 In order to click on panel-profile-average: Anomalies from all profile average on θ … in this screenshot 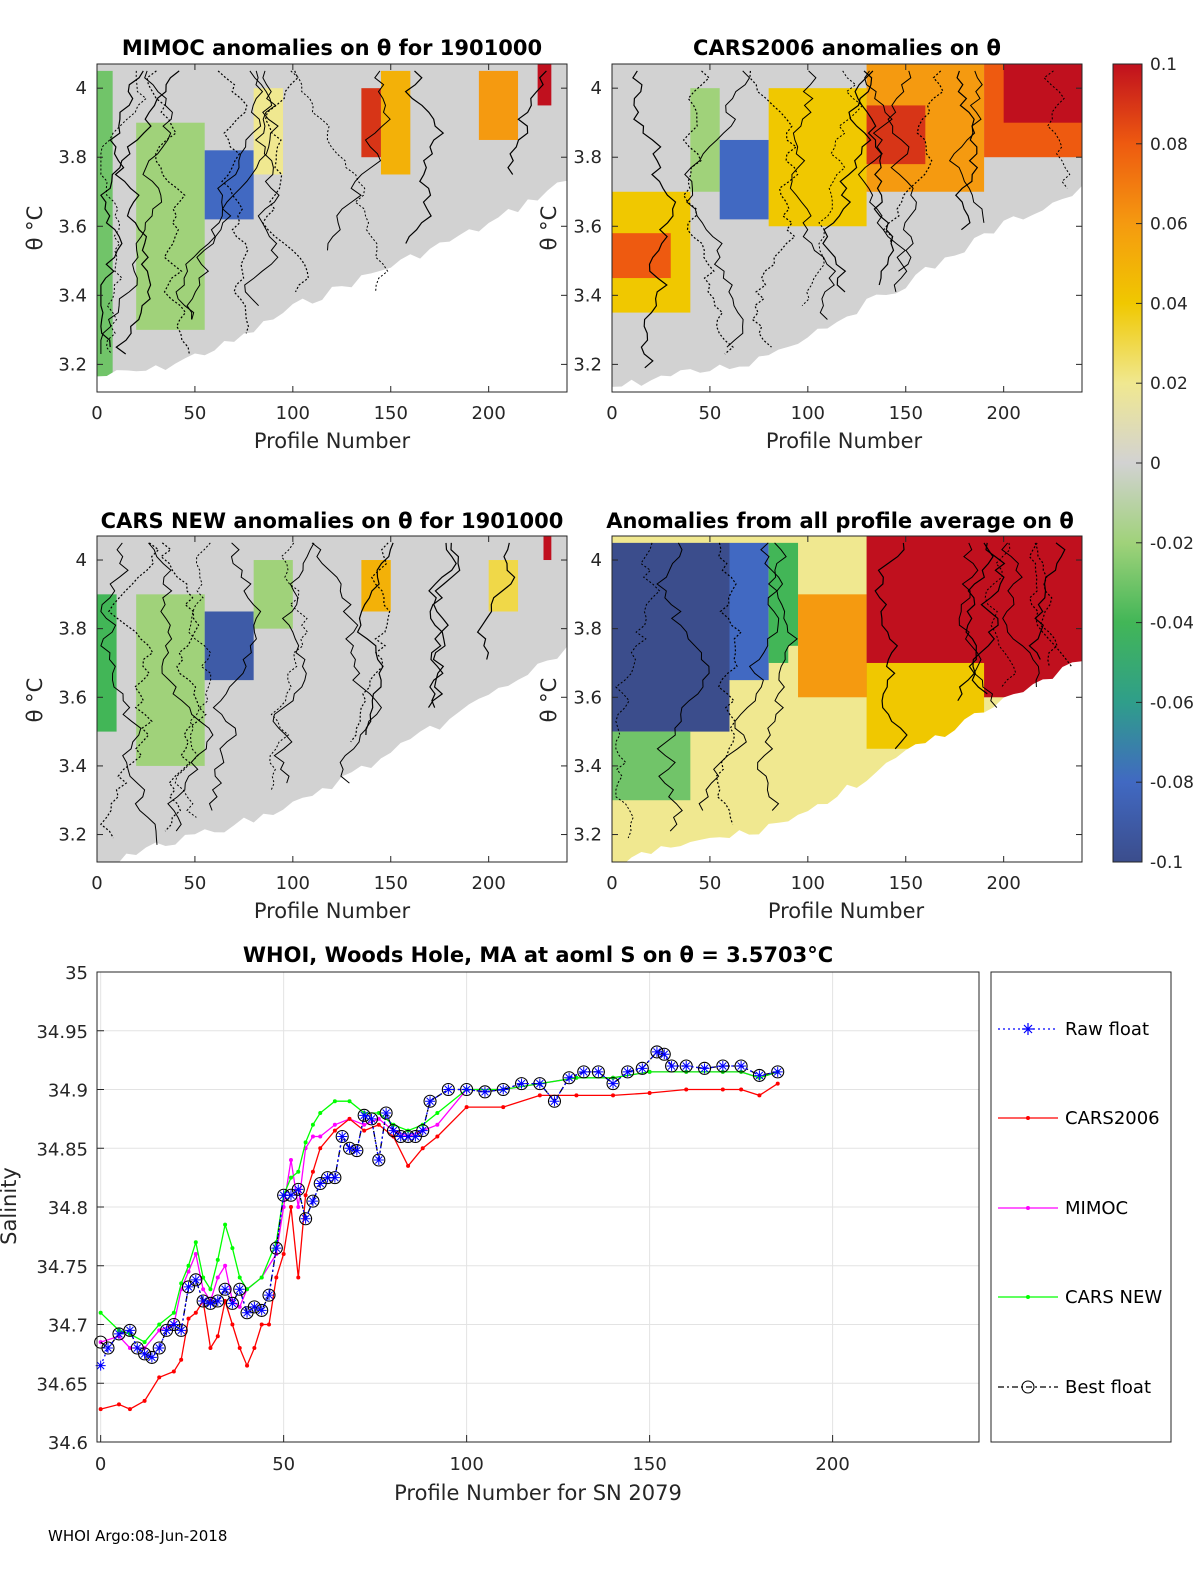, I will do `click(810, 716)`.